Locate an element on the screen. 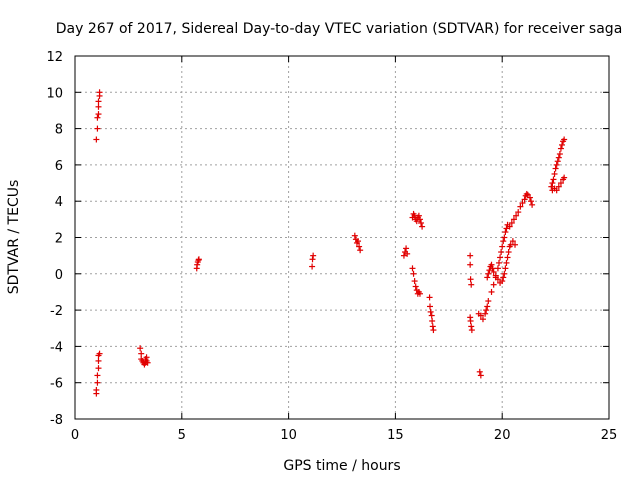  y-tick-label: 0 is located at coordinates (59, 275).